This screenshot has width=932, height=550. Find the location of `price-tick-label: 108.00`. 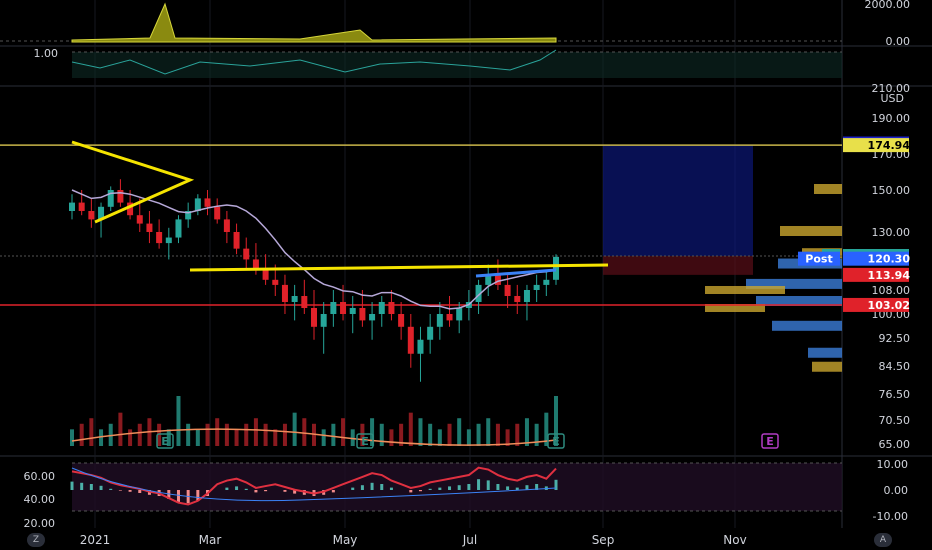

price-tick-label: 108.00 is located at coordinates (891, 290).